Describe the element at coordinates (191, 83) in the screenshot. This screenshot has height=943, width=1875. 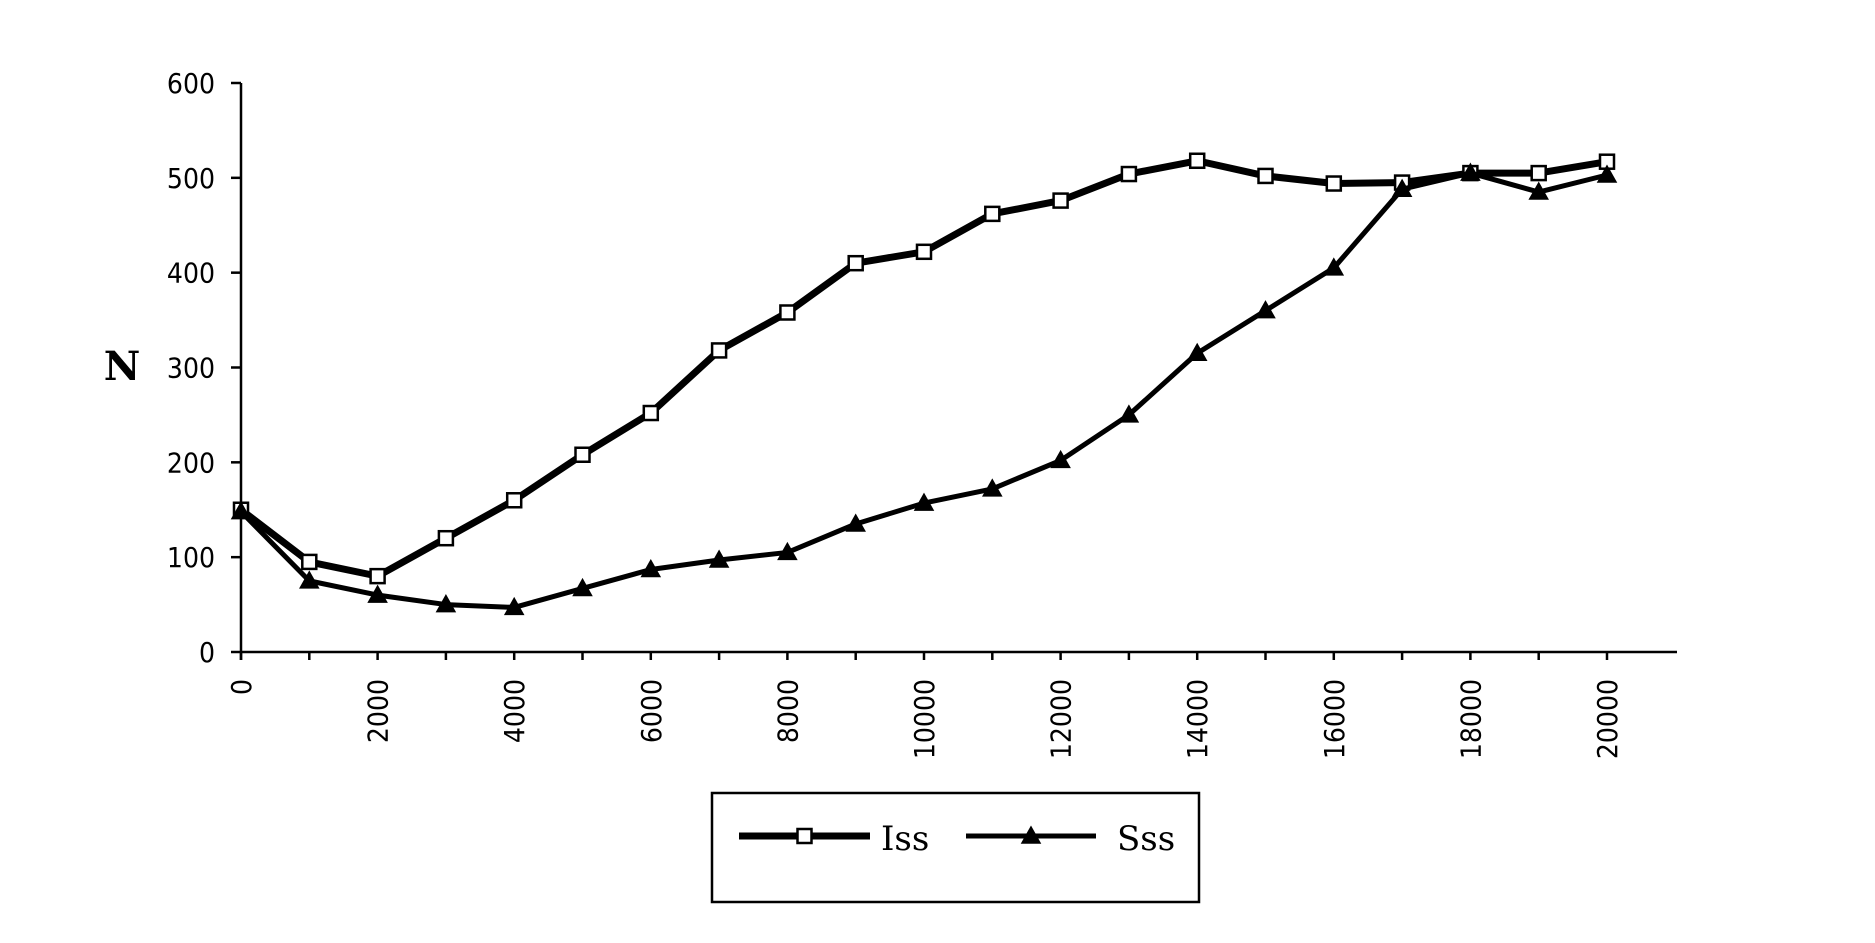
I see `y-tick-label: 600` at that location.